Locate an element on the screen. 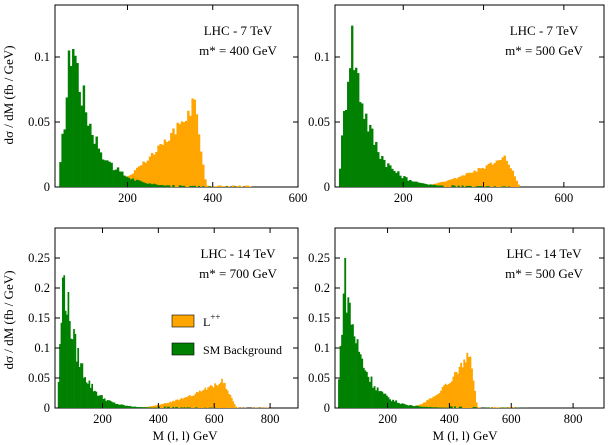  legend-label-background: SM Background is located at coordinates (242, 350).